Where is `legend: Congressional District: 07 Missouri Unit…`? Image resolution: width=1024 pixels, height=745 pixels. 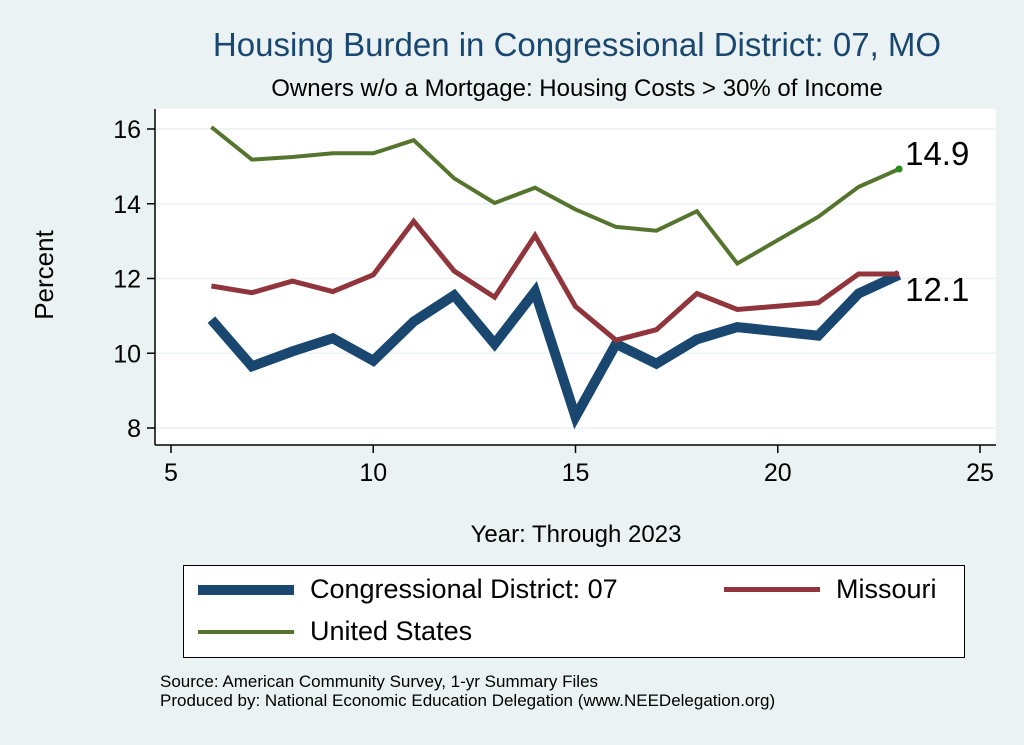 legend: Congressional District: 07 Missouri Unit… is located at coordinates (574, 611).